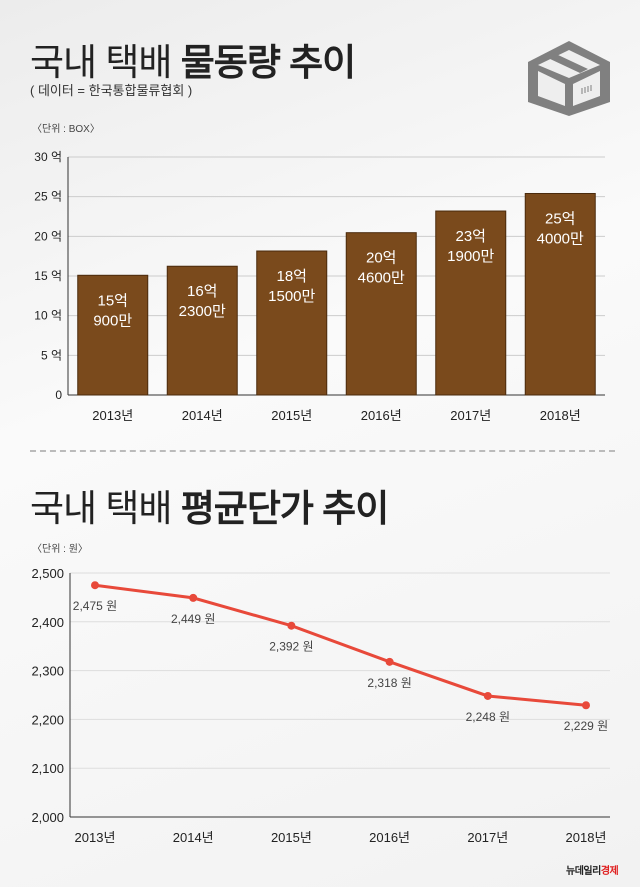  I want to click on data-label: 2,449 원, so click(193, 619).